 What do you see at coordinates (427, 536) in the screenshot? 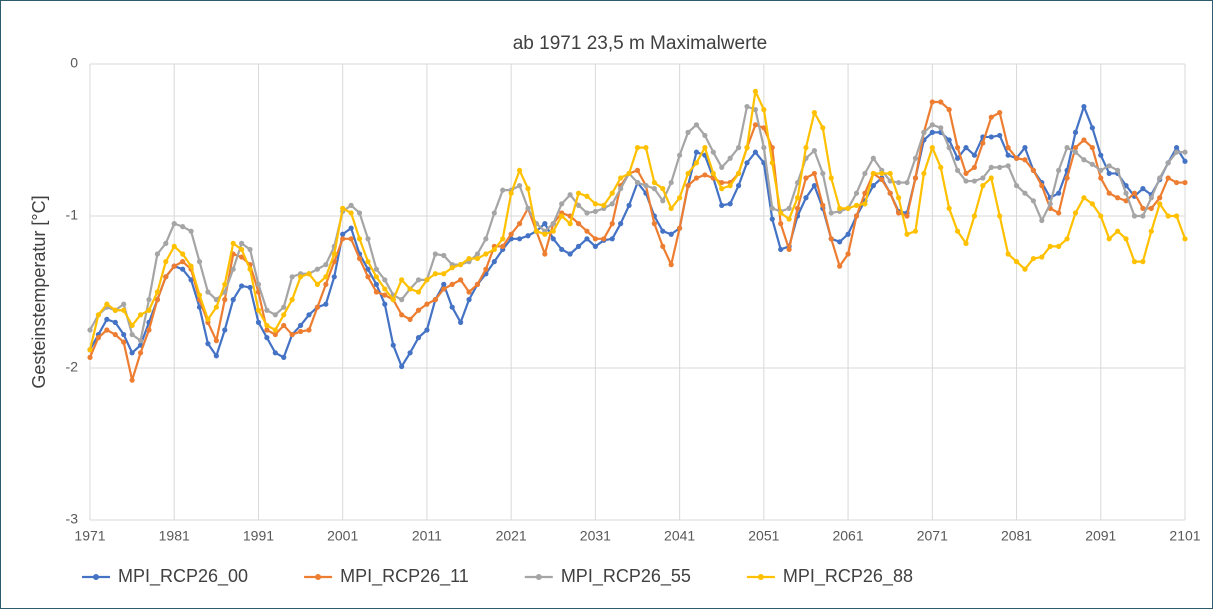
I see `x-tick-label: 2011` at bounding box center [427, 536].